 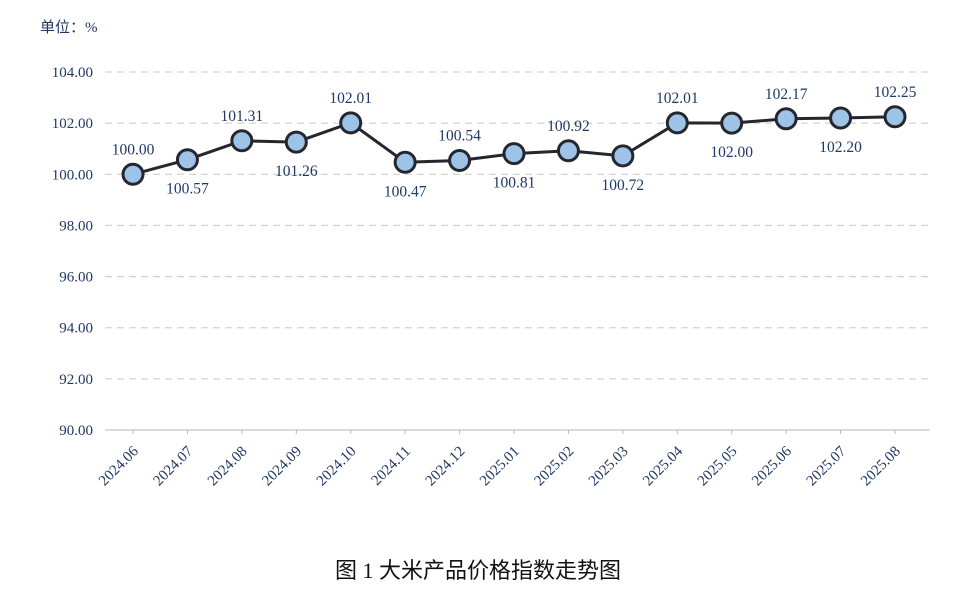 What do you see at coordinates (72, 73) in the screenshot?
I see `y-tick-label: 104.00` at bounding box center [72, 73].